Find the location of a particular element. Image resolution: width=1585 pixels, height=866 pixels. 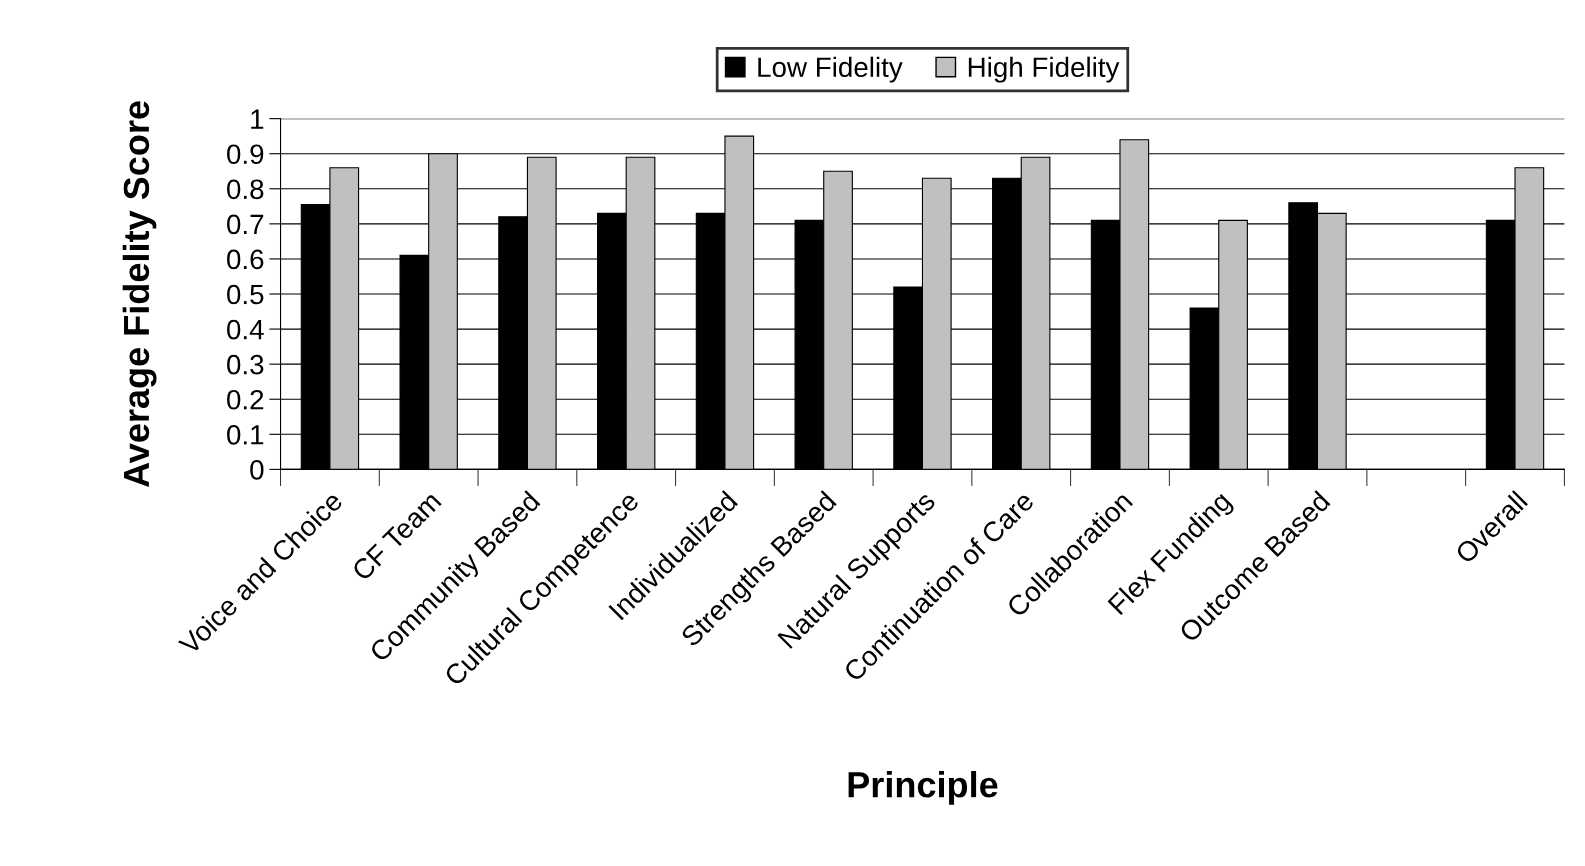

y-tick-label: 0.2 is located at coordinates (245, 399).